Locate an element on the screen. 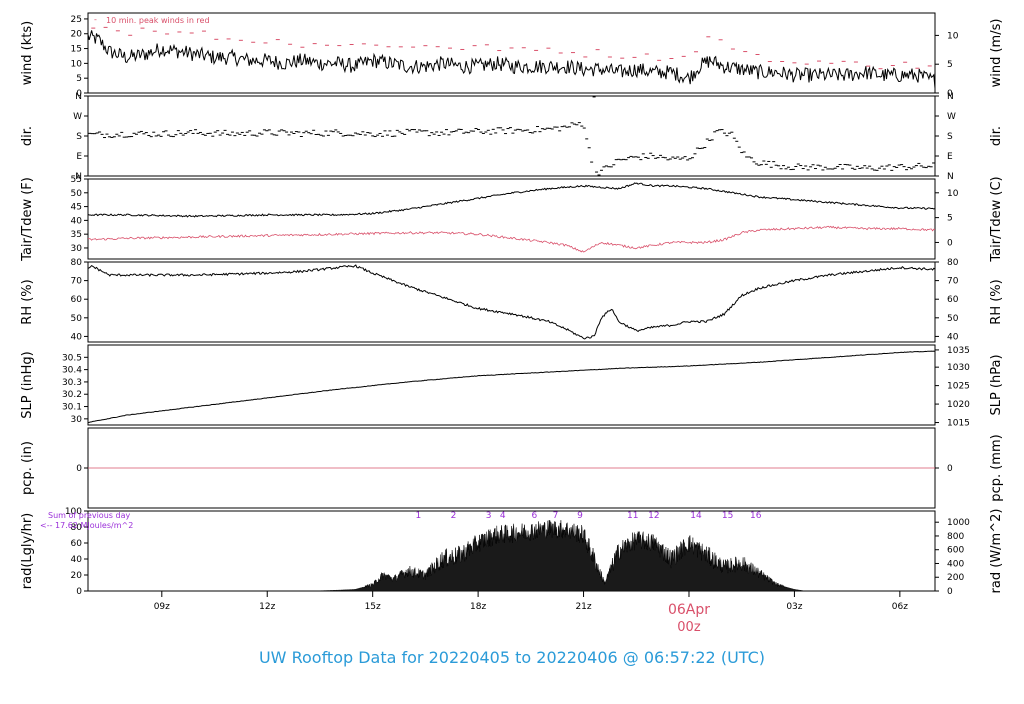 This screenshot has height=704, width=1024. y-tick-label: 35 is located at coordinates (76, 235).